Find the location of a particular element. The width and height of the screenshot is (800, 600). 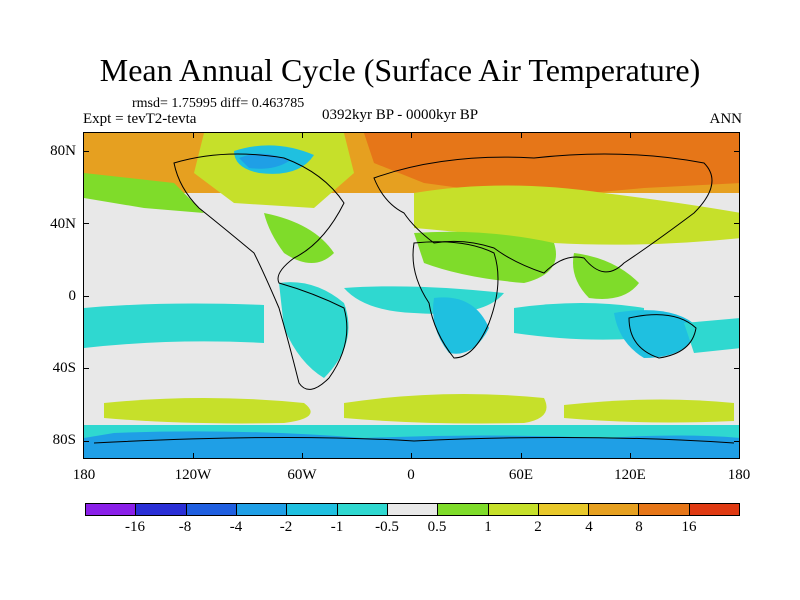

southern-ocean-warming-west is located at coordinates (207, 411).